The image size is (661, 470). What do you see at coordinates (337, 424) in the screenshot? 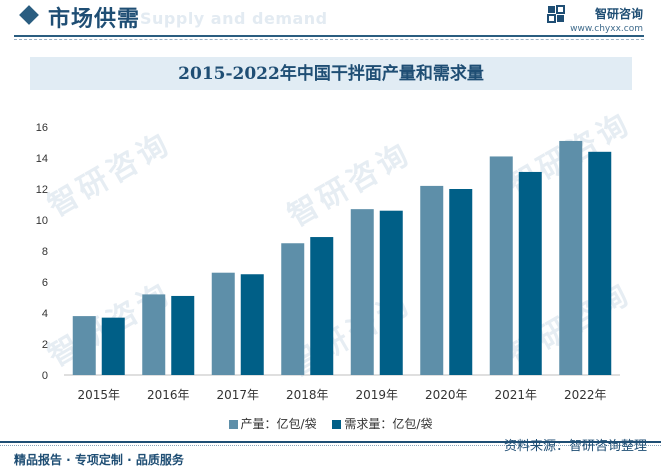
I see `legend-swatch-demand` at bounding box center [337, 424].